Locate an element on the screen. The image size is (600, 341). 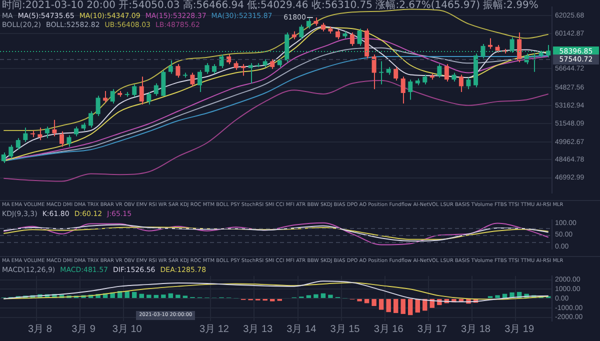
x-tick-label: 3月 8 is located at coordinates (40, 329).